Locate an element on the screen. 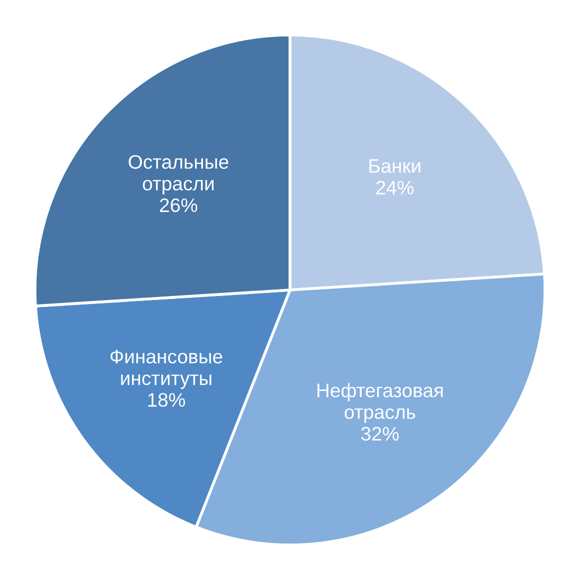 The height and width of the screenshot is (570, 562). slice-label: Банки is located at coordinates (394, 166).